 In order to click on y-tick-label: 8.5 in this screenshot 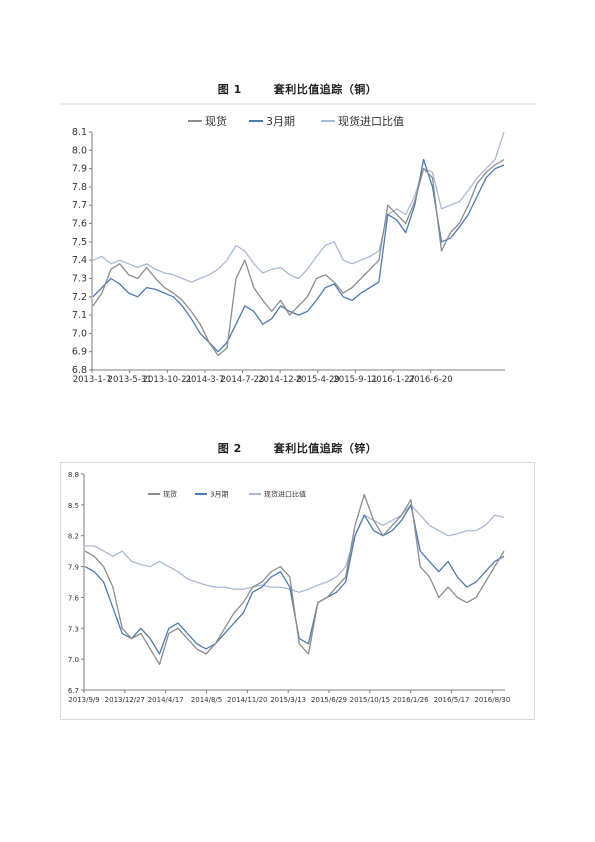, I will do `click(73, 506)`.